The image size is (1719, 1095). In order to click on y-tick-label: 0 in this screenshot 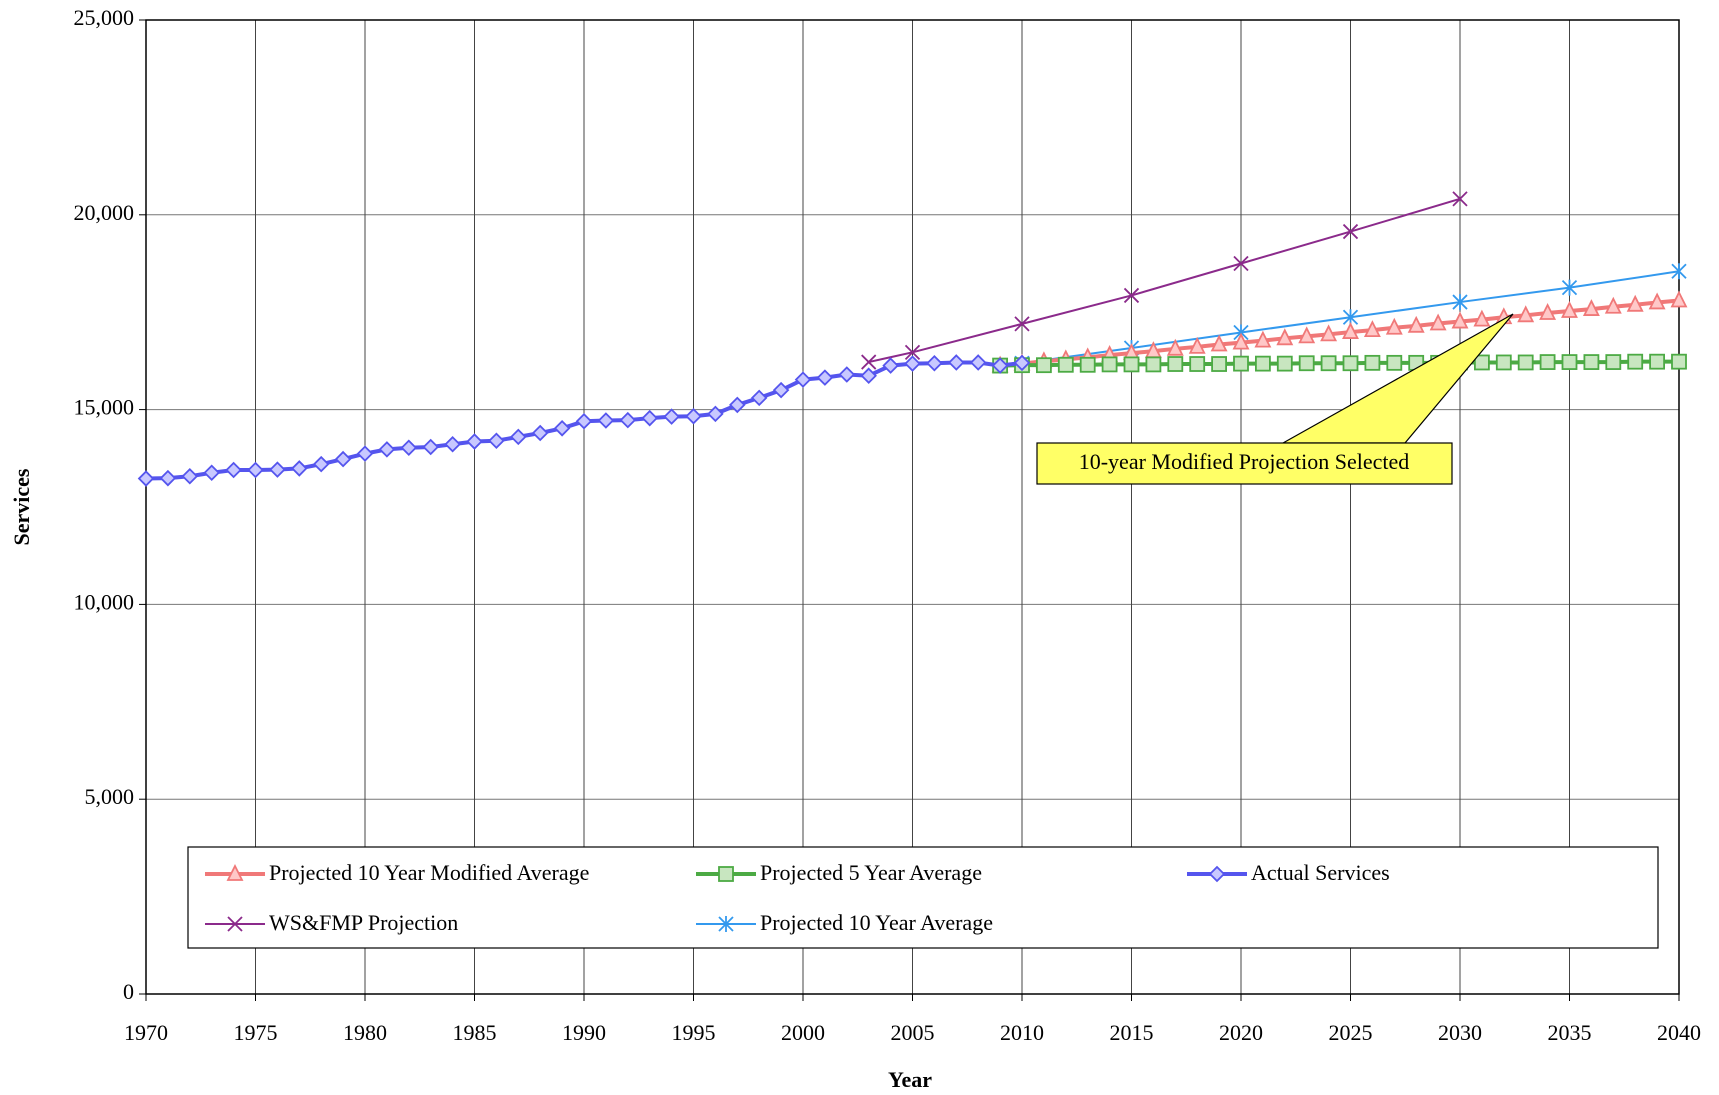, I will do `click(128, 991)`.